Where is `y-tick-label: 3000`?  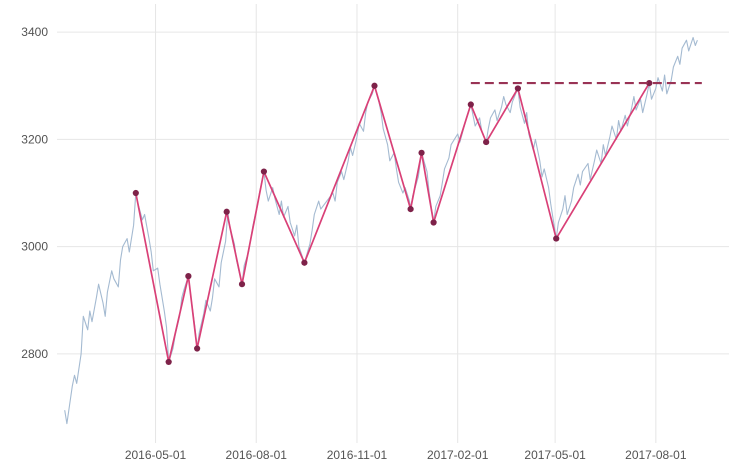 y-tick-label: 3000 is located at coordinates (34, 247).